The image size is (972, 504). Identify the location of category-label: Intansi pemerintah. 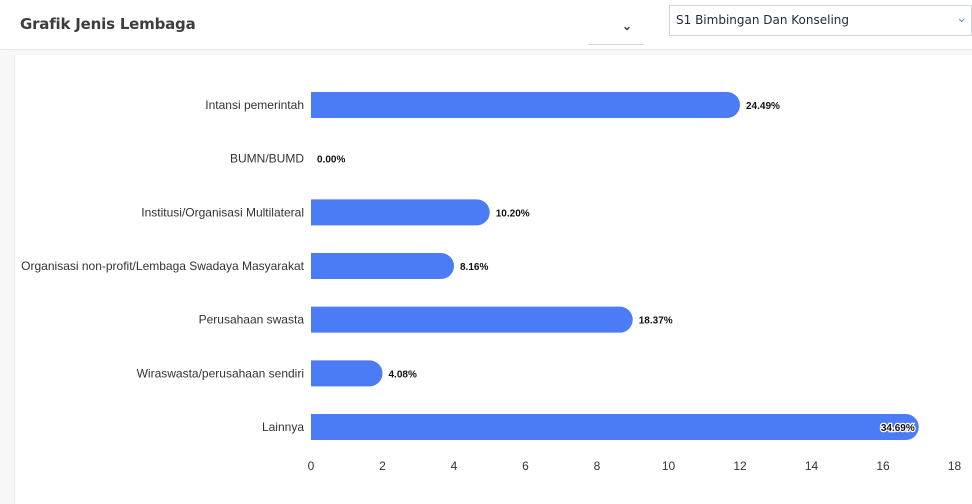
(254, 105).